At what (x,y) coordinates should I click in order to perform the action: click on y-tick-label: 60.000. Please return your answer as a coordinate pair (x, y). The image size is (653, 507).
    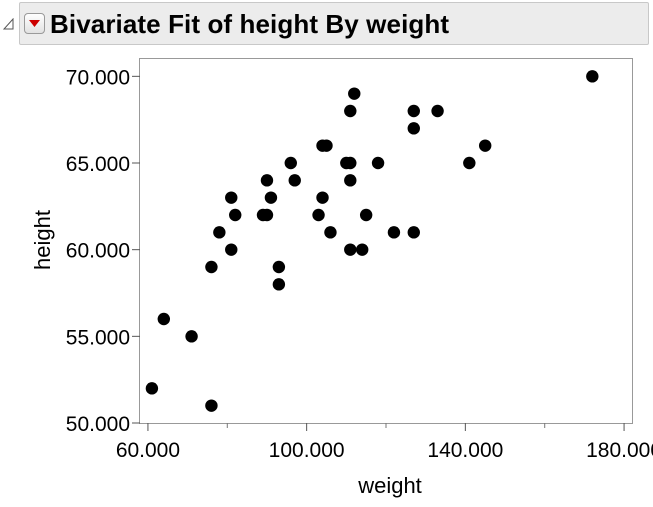
    Looking at the image, I should click on (98, 251).